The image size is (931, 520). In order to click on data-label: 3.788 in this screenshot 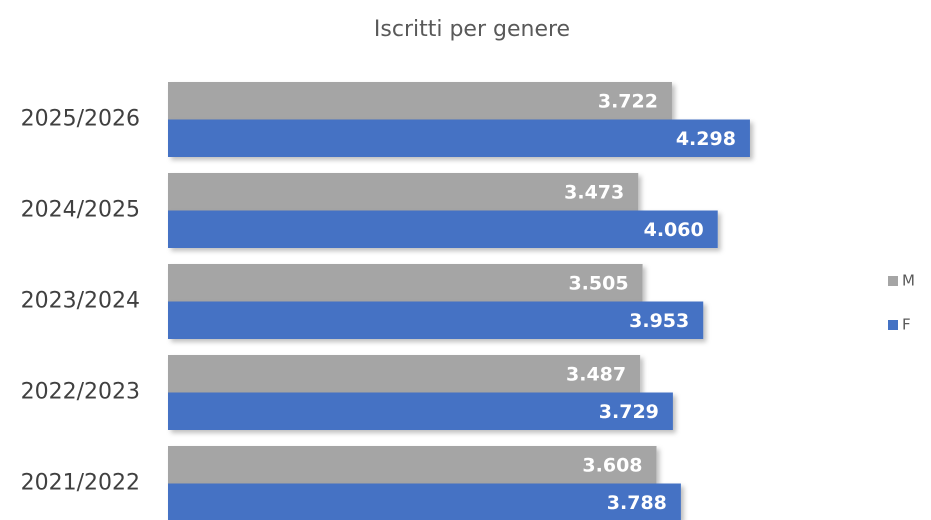, I will do `click(637, 503)`.